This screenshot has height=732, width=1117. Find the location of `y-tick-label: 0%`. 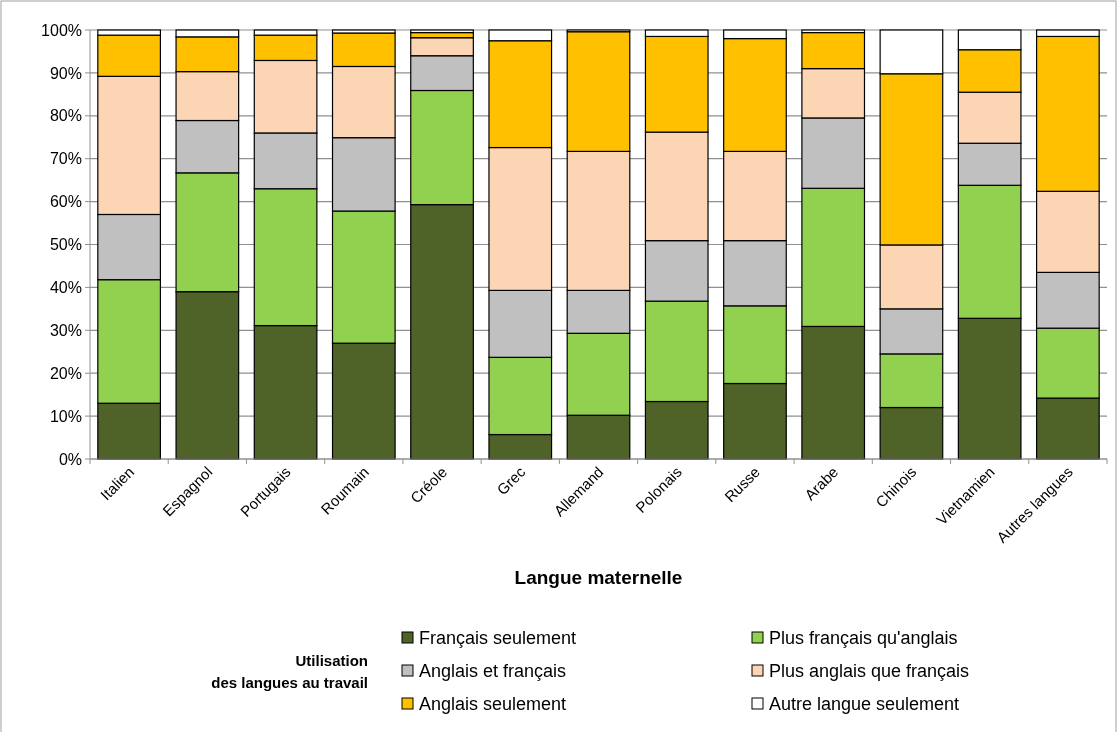

y-tick-label: 0% is located at coordinates (70, 459).